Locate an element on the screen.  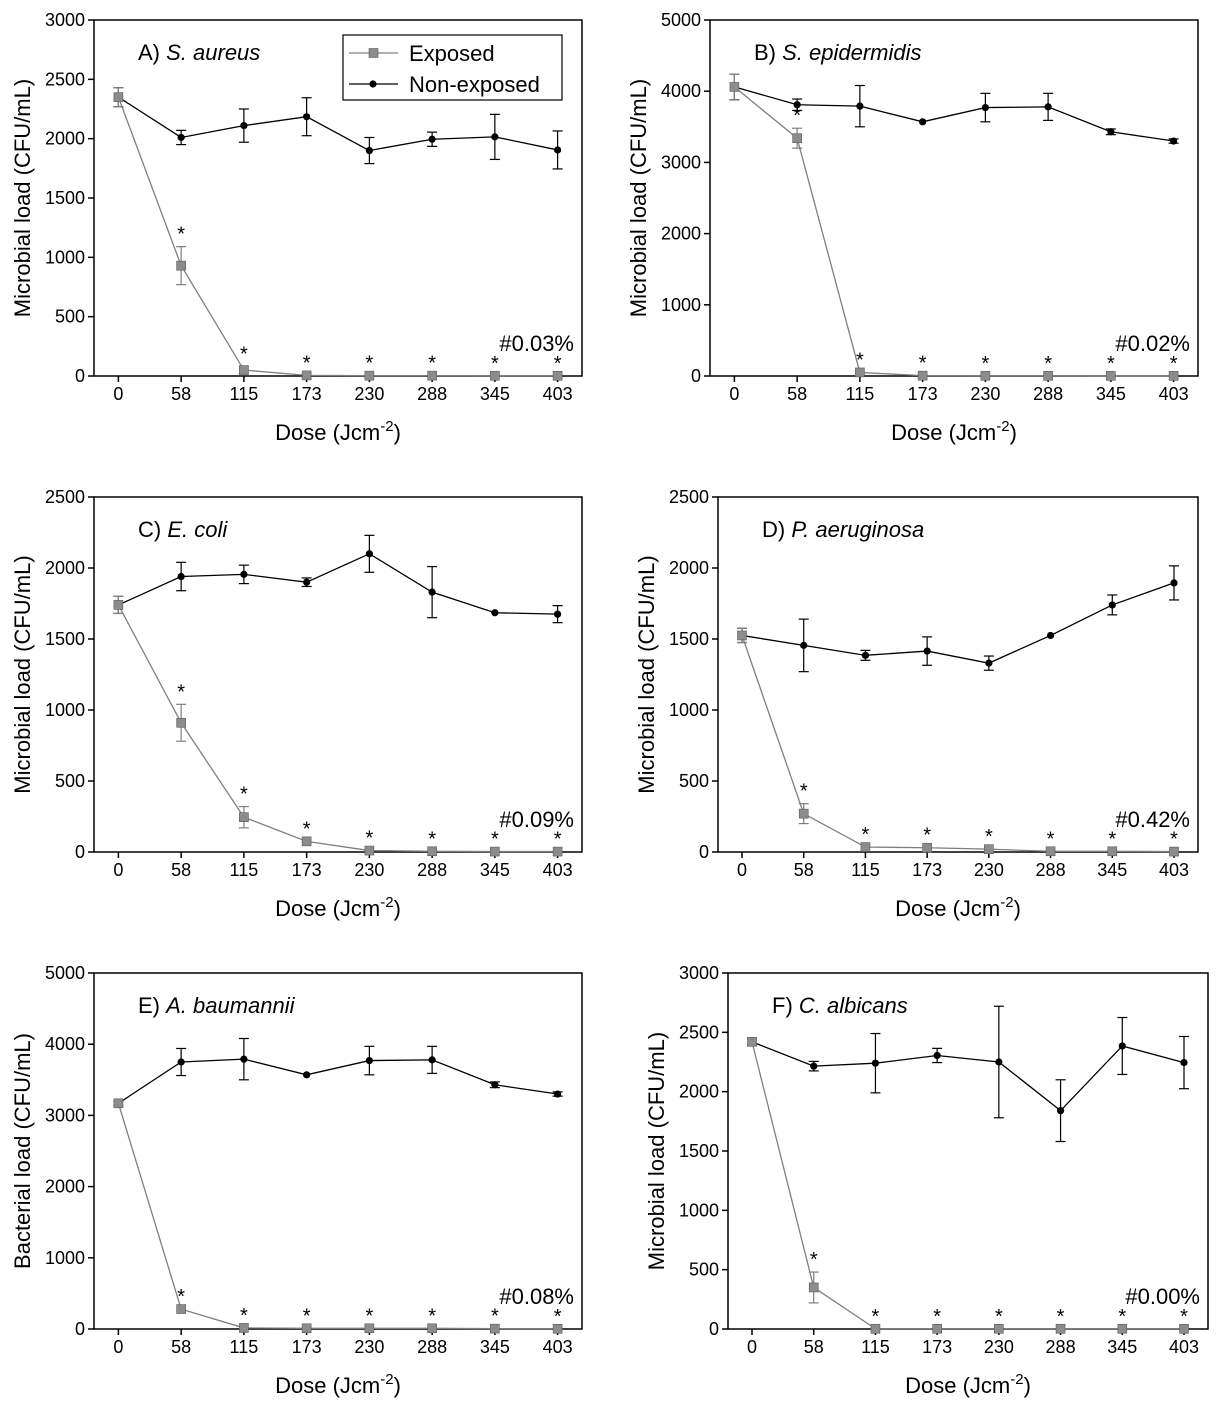
panel-title: A) S. aureus is located at coordinates (199, 52).